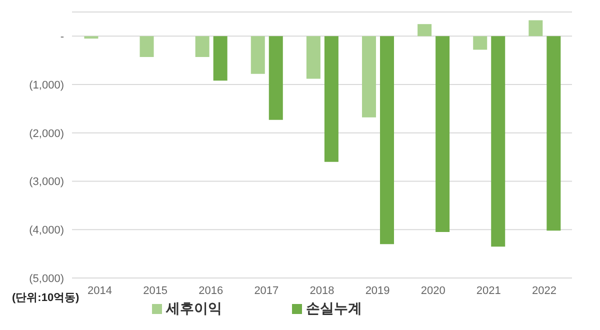  What do you see at coordinates (46, 85) in the screenshot?
I see `y-tick-label: (1,000)` at bounding box center [46, 85].